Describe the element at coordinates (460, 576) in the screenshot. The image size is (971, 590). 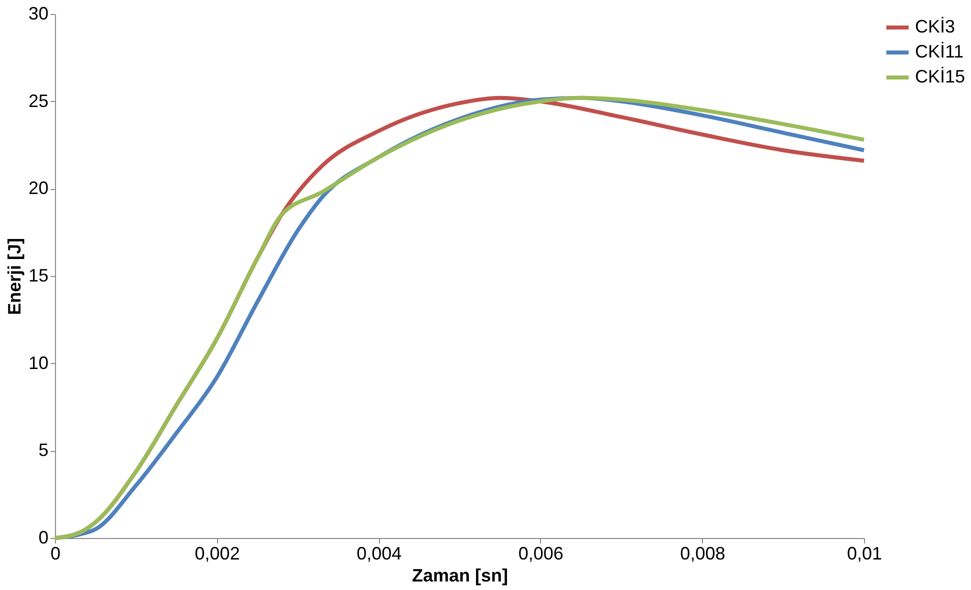
I see `x-axis-title: Zaman [sn]` at that location.